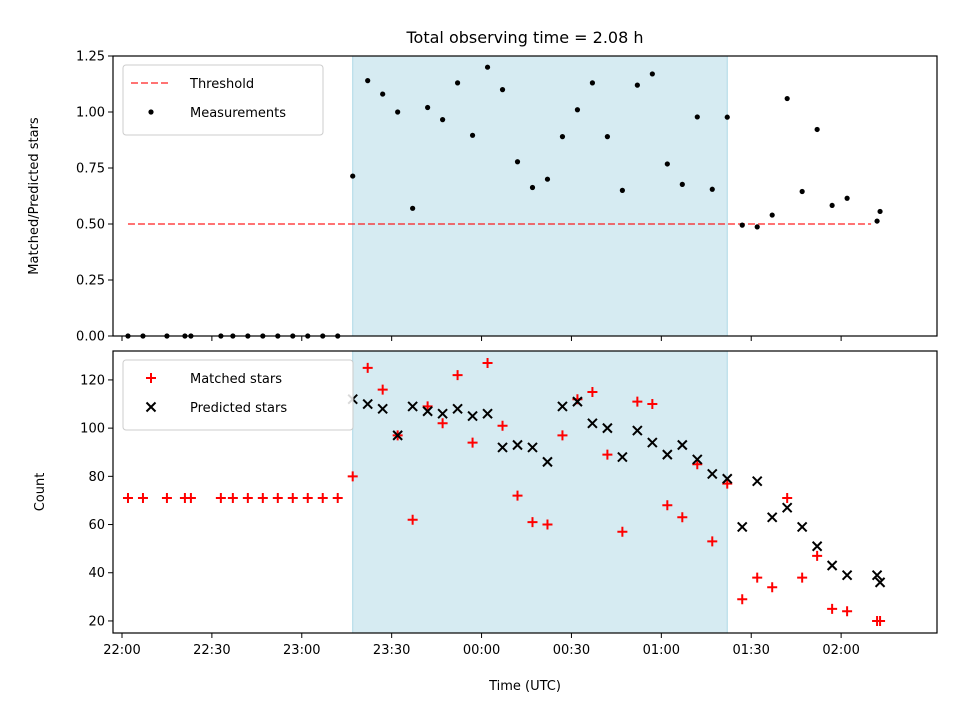  I want to click on x-tick-label: 00:30, so click(571, 650).